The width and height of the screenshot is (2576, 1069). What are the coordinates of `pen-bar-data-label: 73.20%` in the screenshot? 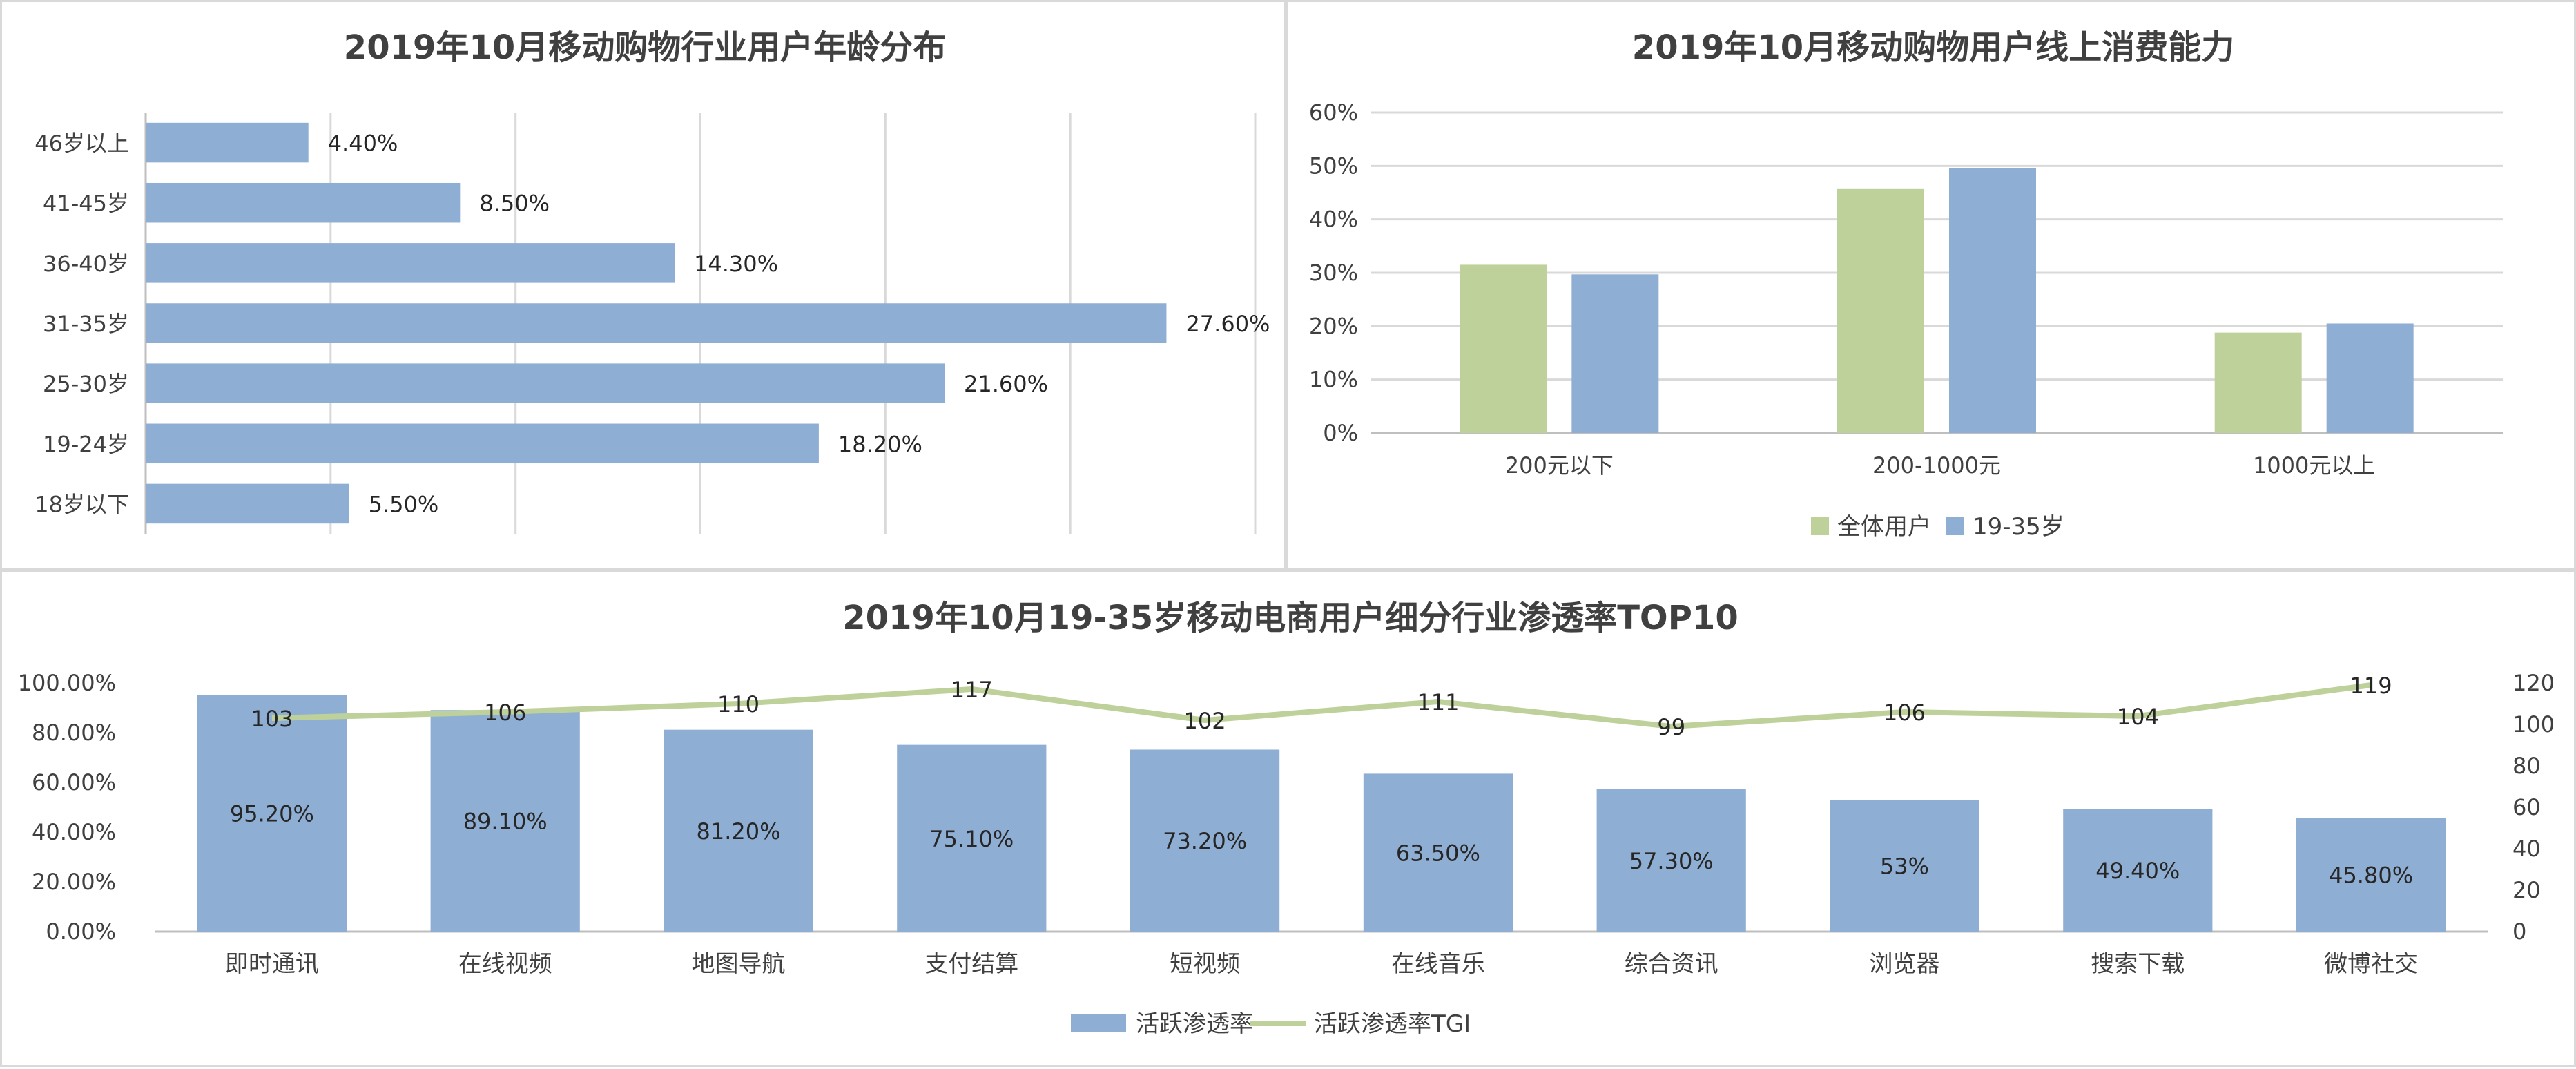 It's located at (1205, 841).